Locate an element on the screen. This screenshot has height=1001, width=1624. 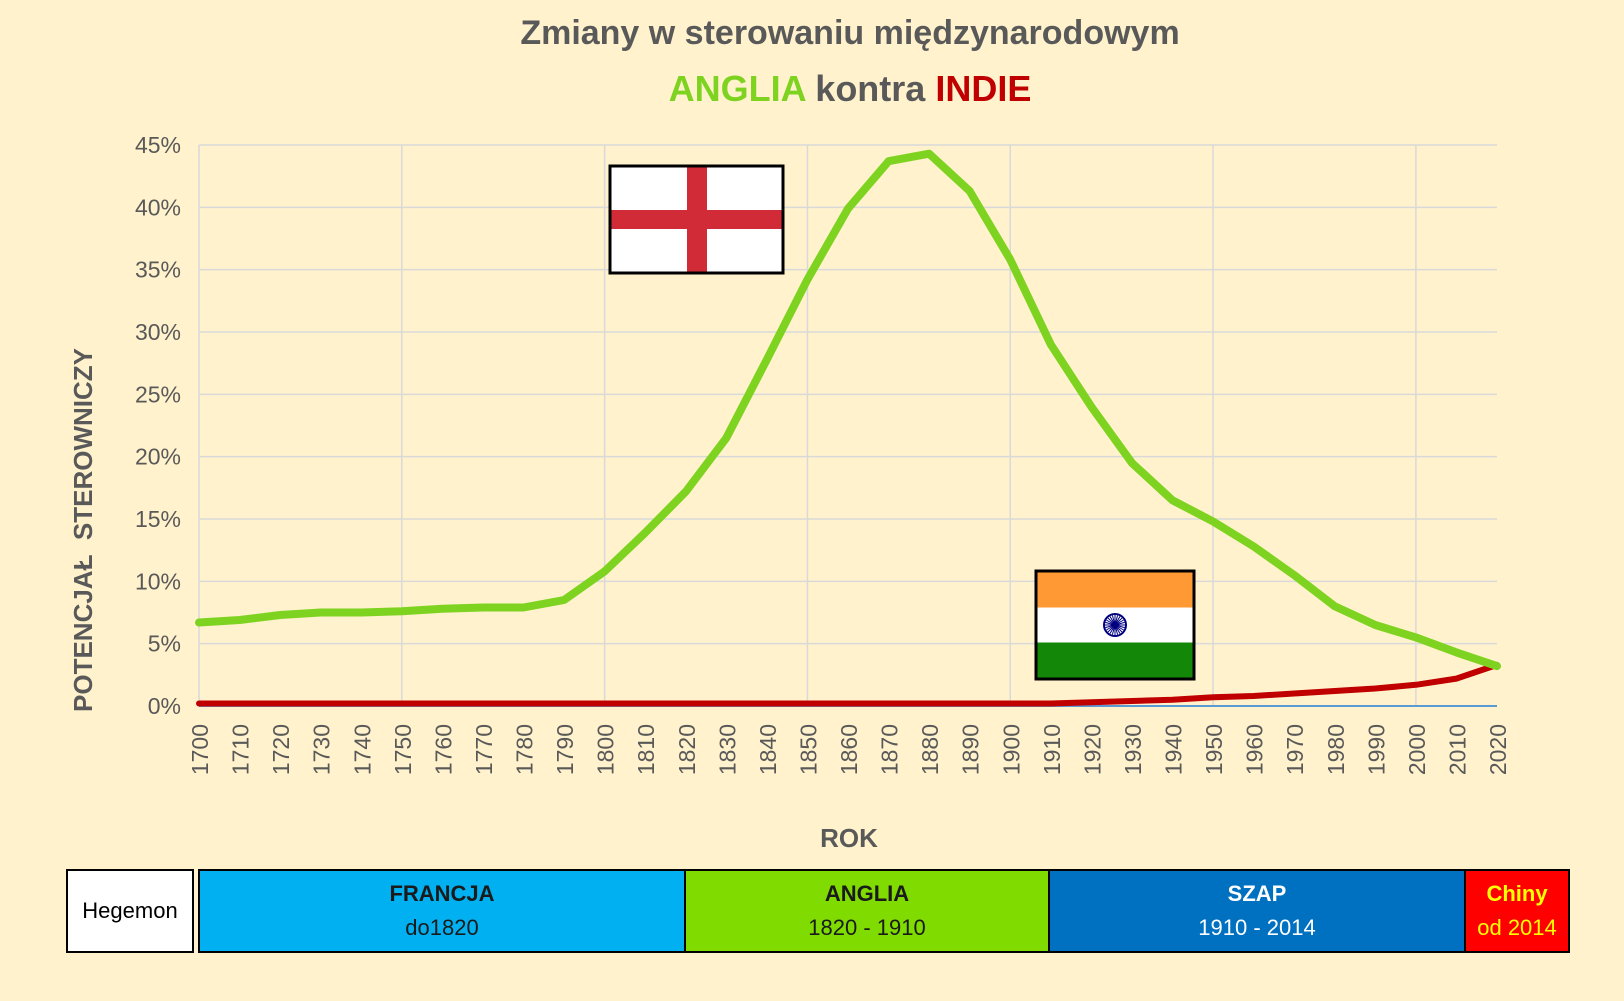
x-tick-label: 1710 is located at coordinates (241, 749).